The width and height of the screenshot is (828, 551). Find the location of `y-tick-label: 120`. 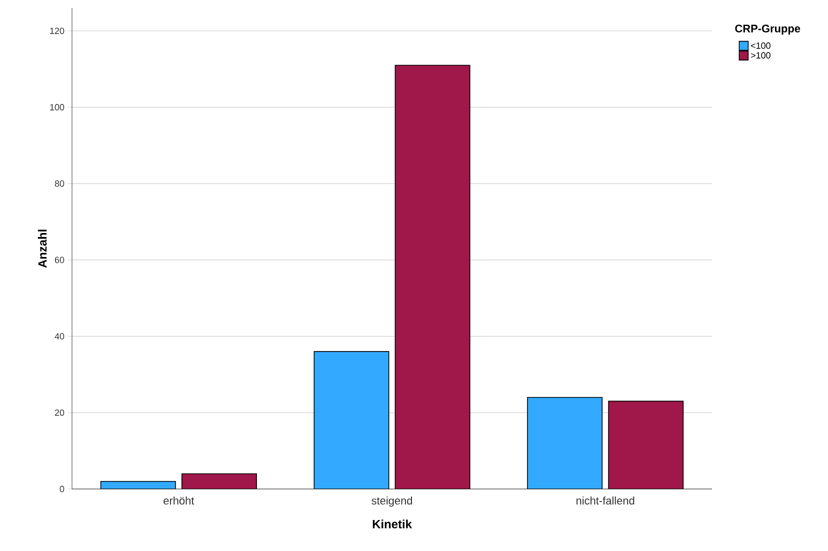

y-tick-label: 120 is located at coordinates (57, 31).